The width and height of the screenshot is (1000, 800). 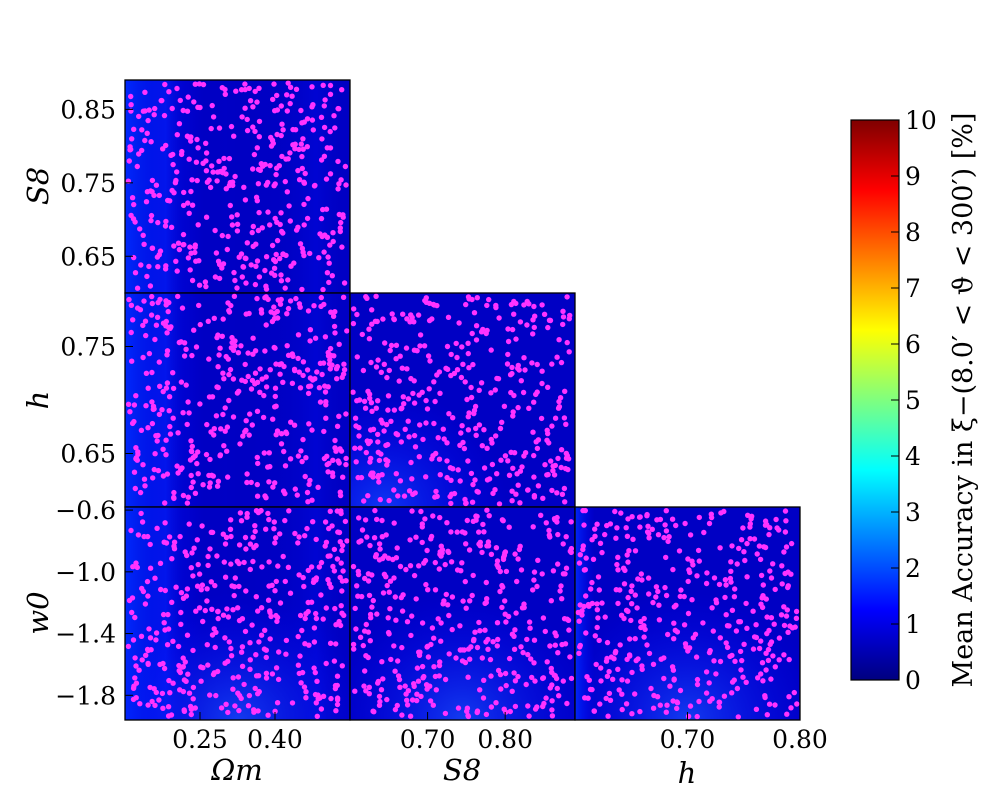 I want to click on xtick-label-S8: 0.70, so click(x=428, y=739).